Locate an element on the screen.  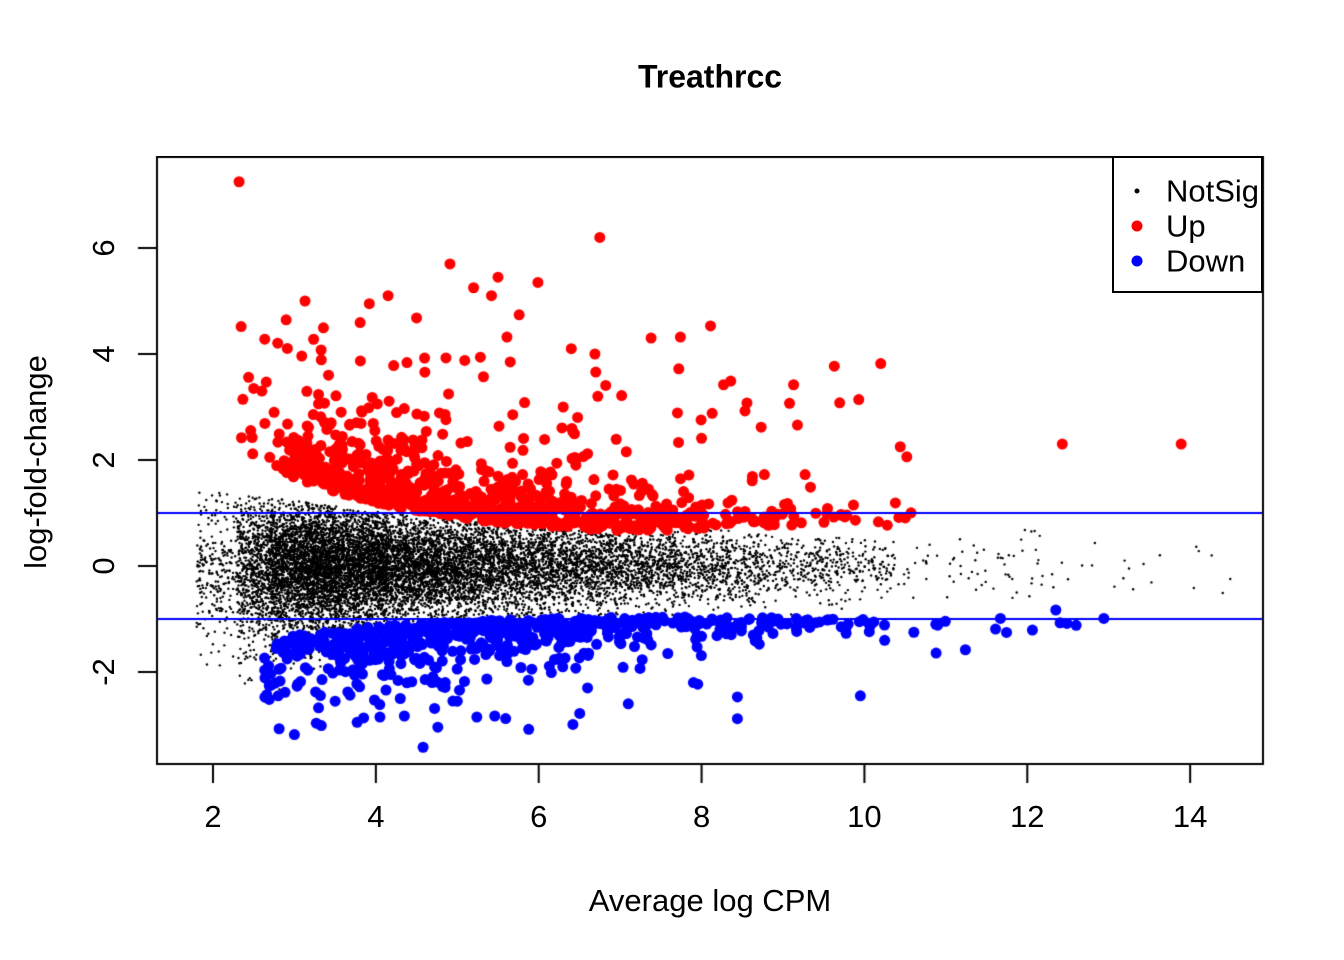
up-dot-icon is located at coordinates (1137, 225).